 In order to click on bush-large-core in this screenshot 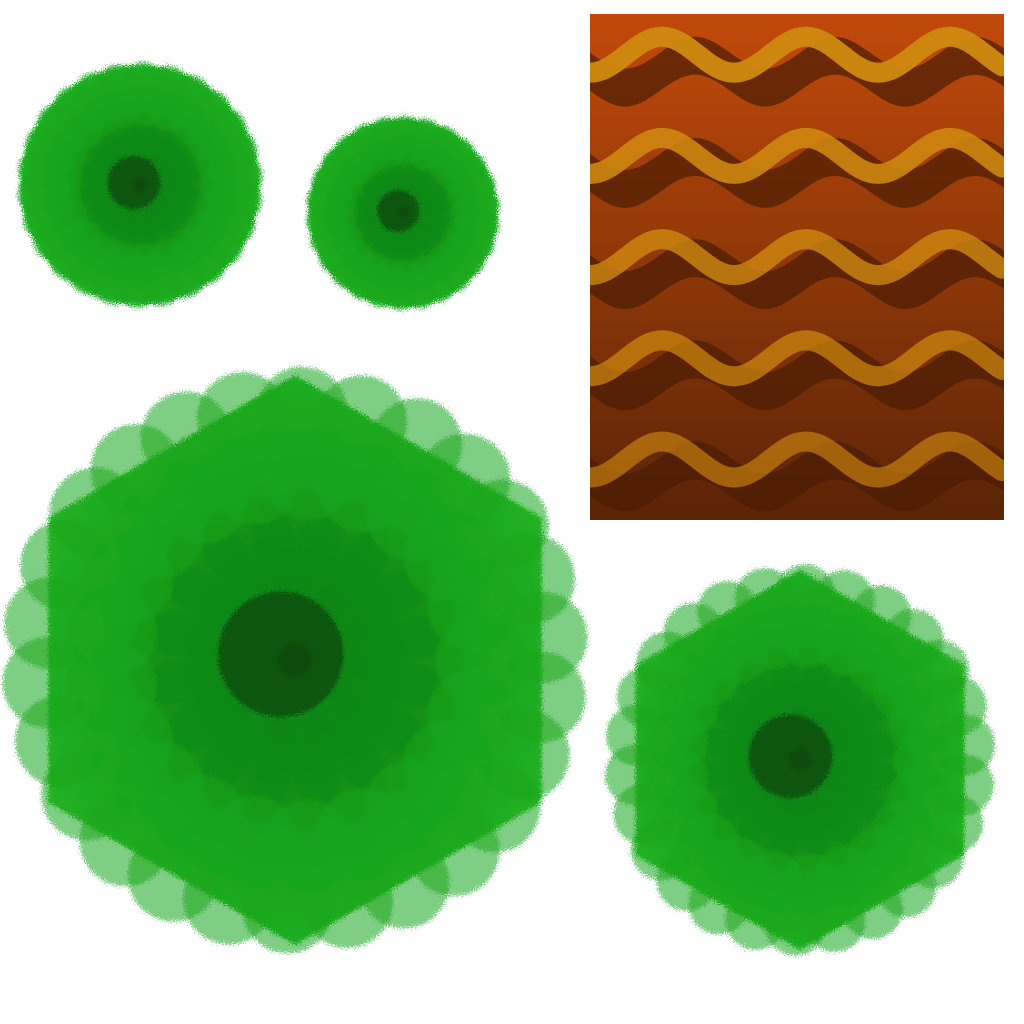, I will do `click(281, 654)`.